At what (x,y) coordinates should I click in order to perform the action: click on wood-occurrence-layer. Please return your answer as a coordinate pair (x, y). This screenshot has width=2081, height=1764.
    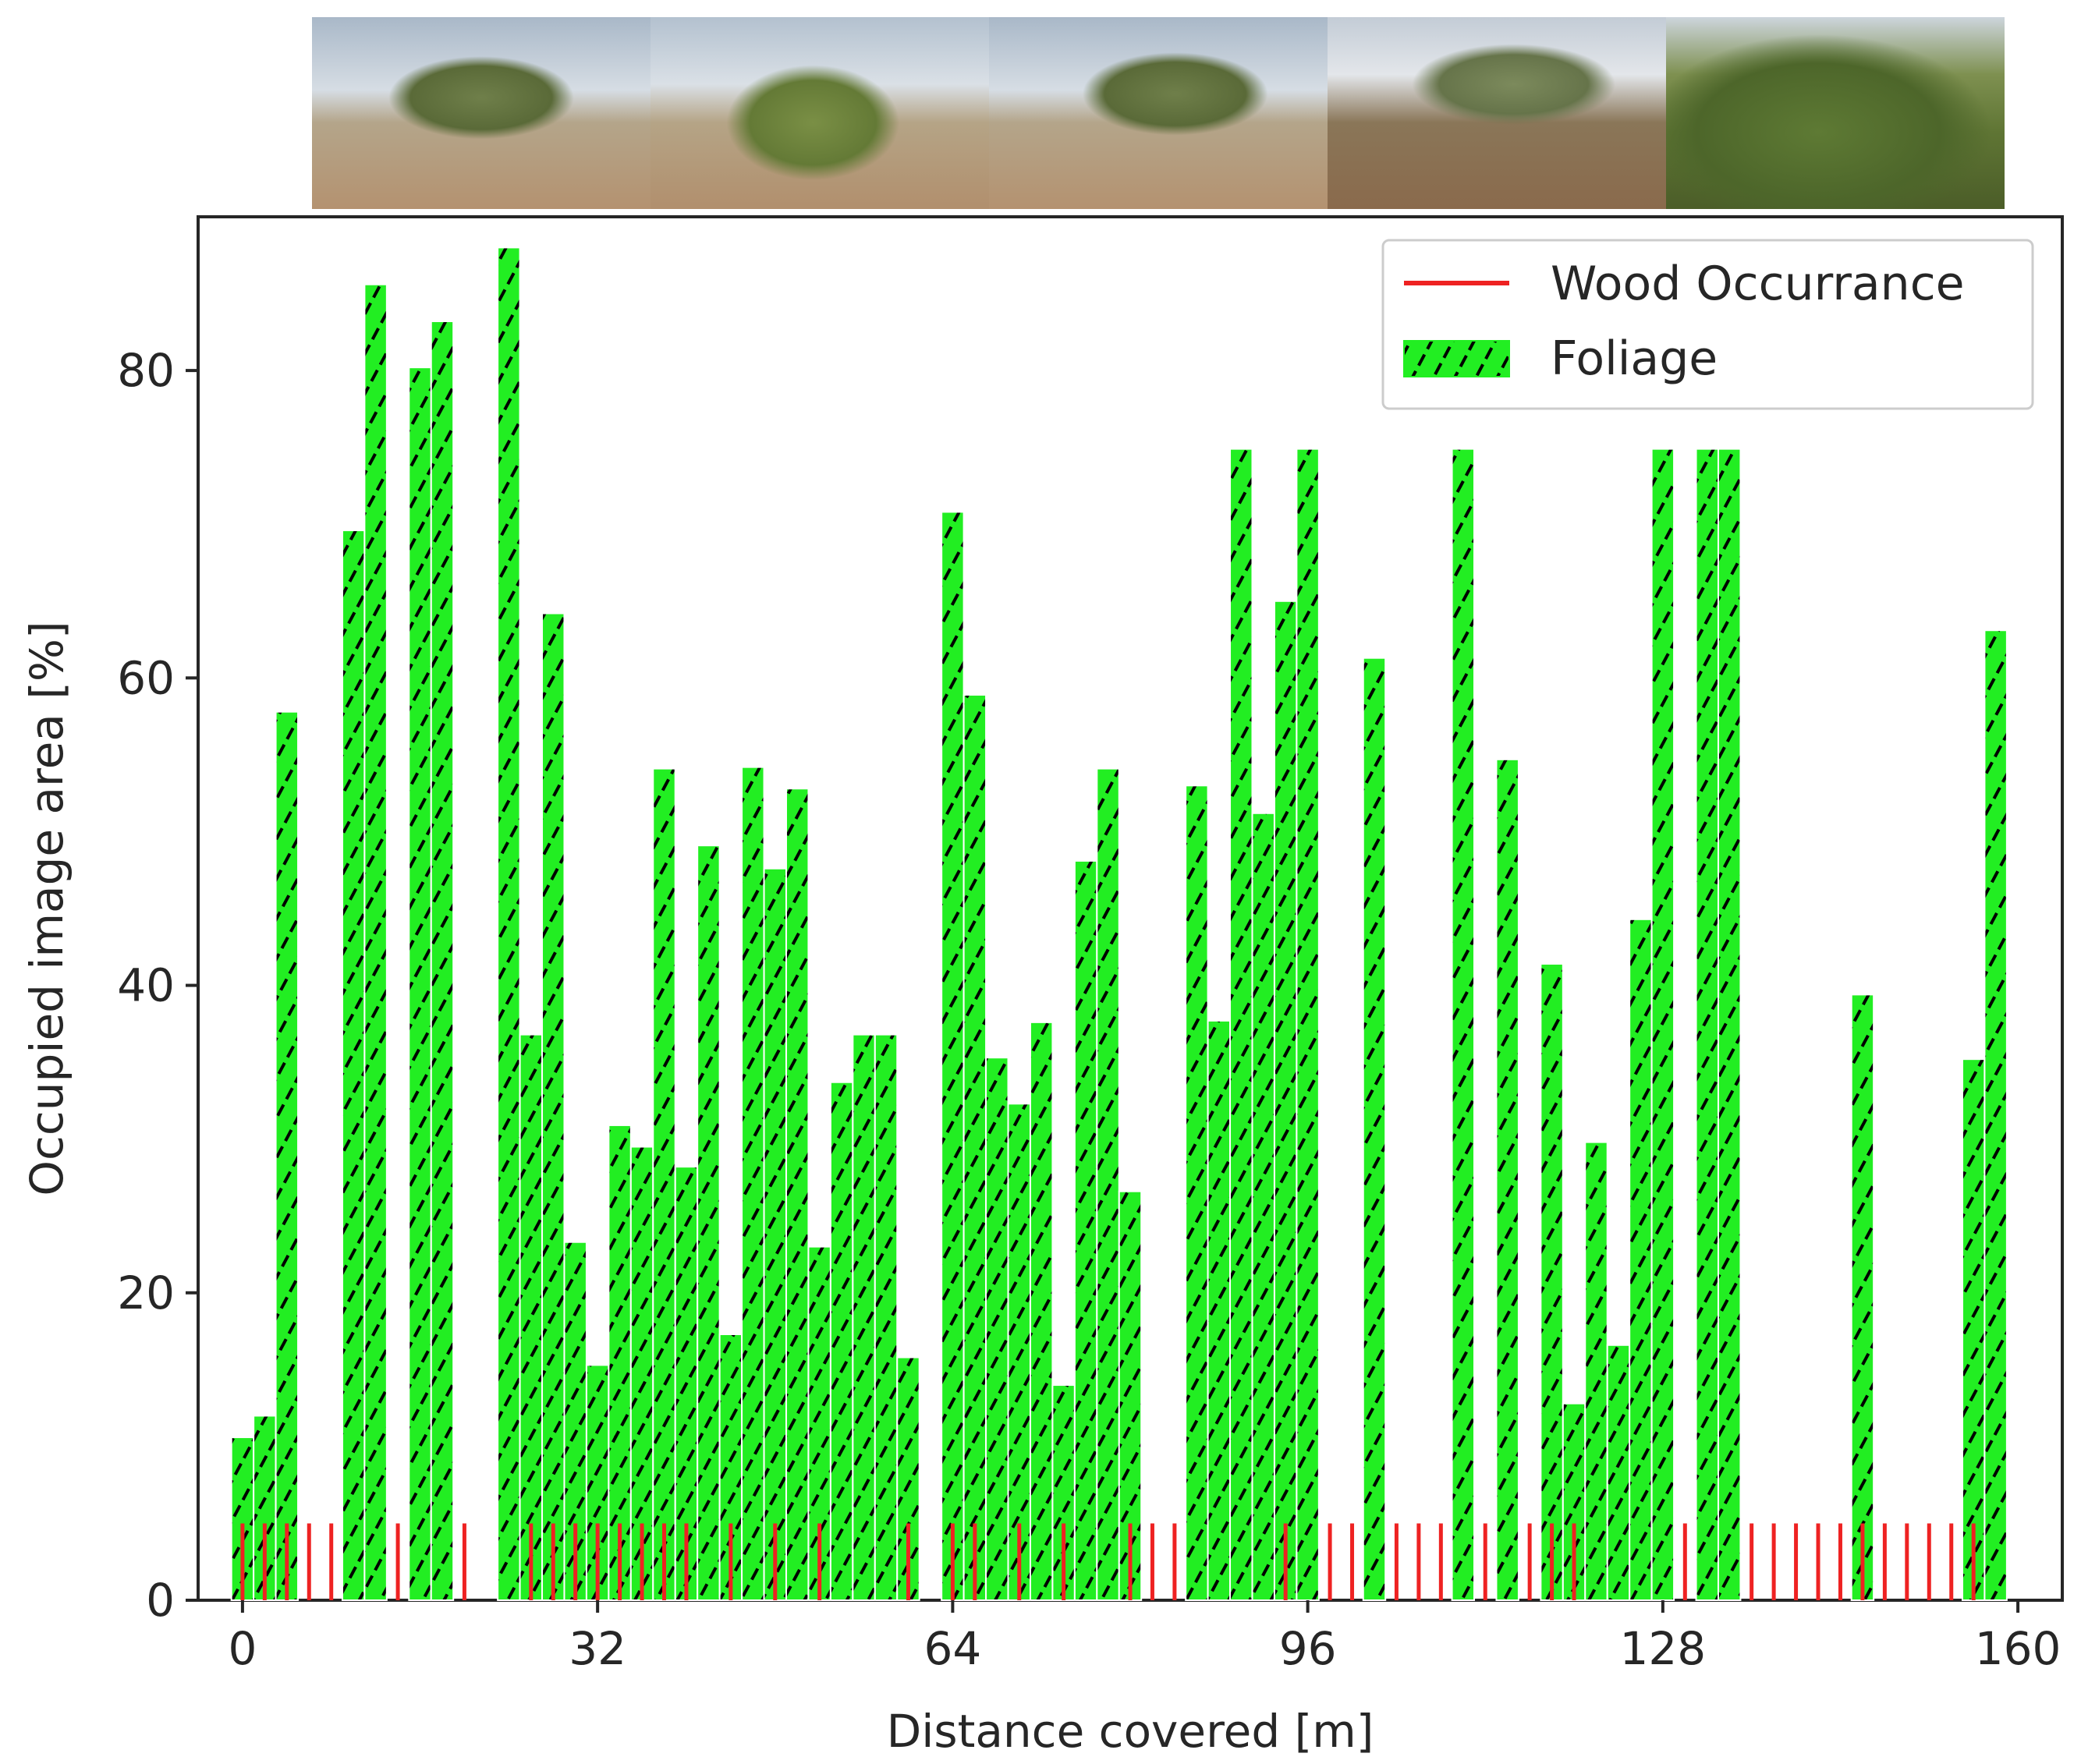
    Looking at the image, I should click on (1108, 1561).